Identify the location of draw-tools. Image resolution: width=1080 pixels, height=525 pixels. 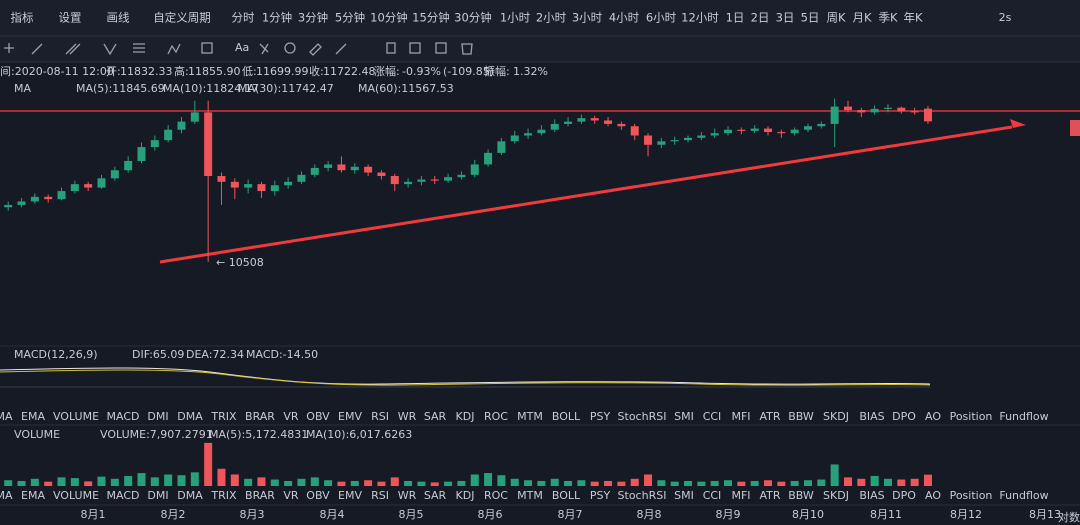
(238, 49).